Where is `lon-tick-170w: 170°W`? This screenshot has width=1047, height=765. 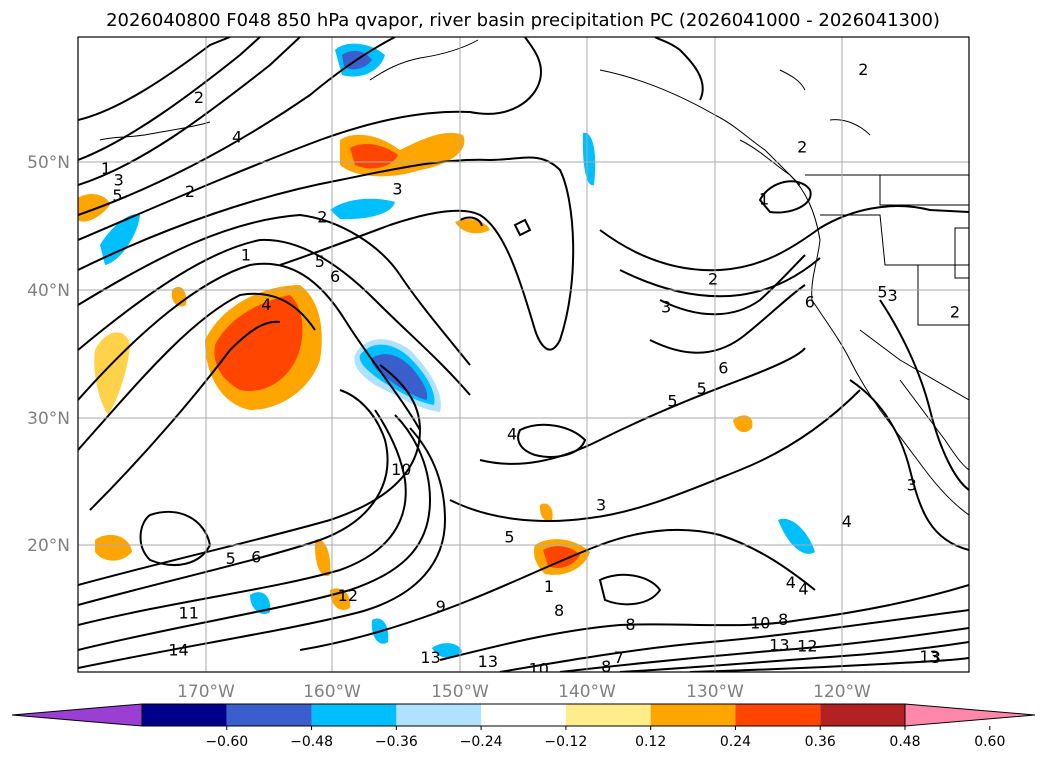 lon-tick-170w: 170°W is located at coordinates (206, 692).